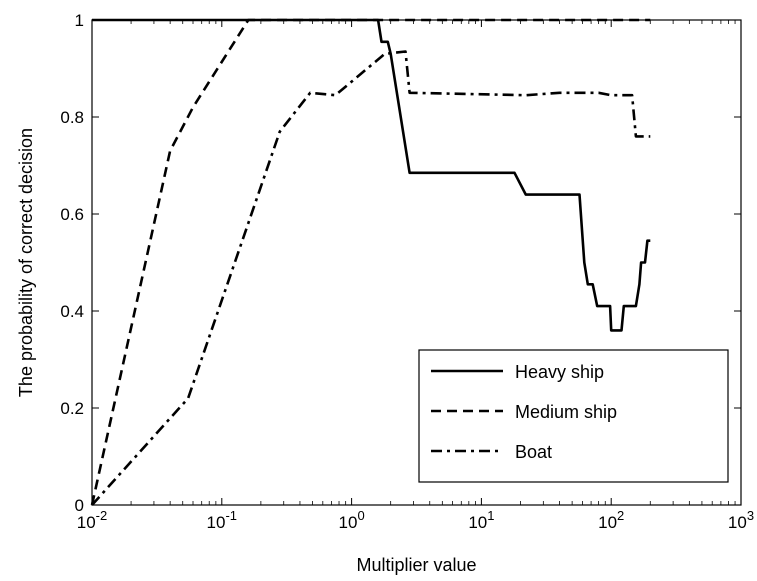 The height and width of the screenshot is (581, 757). What do you see at coordinates (79, 505) in the screenshot?
I see `y-tick-label: 0` at bounding box center [79, 505].